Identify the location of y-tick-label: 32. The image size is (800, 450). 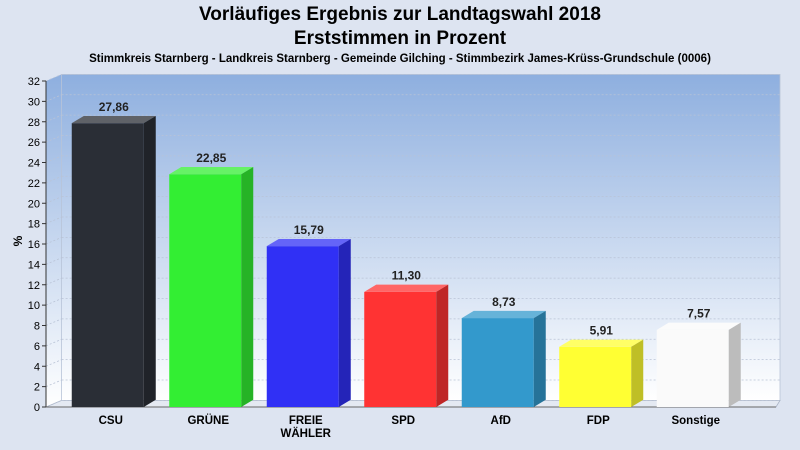
(34, 82).